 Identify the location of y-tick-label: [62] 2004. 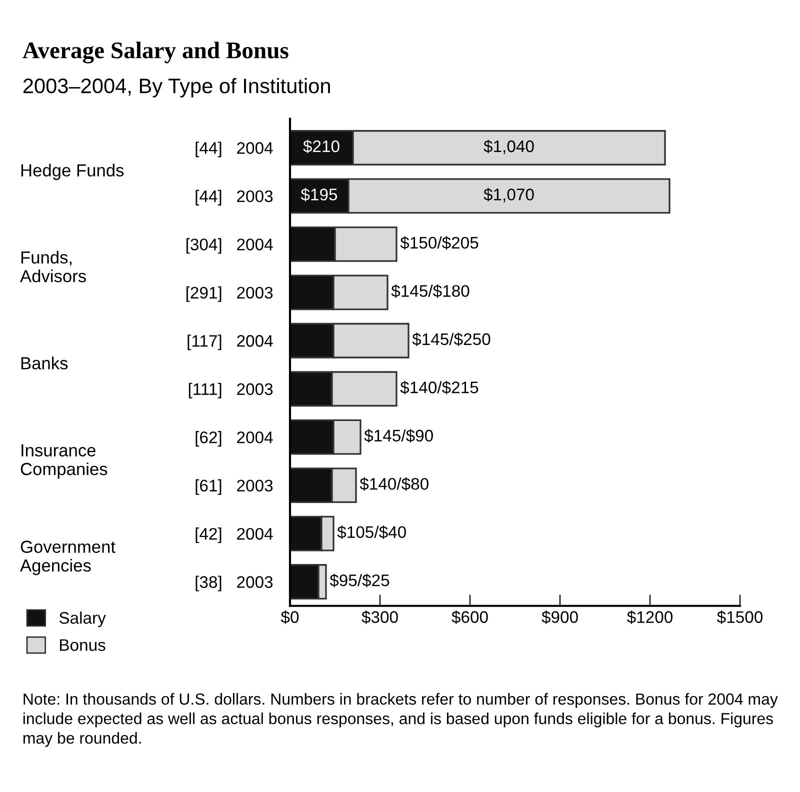
(234, 439).